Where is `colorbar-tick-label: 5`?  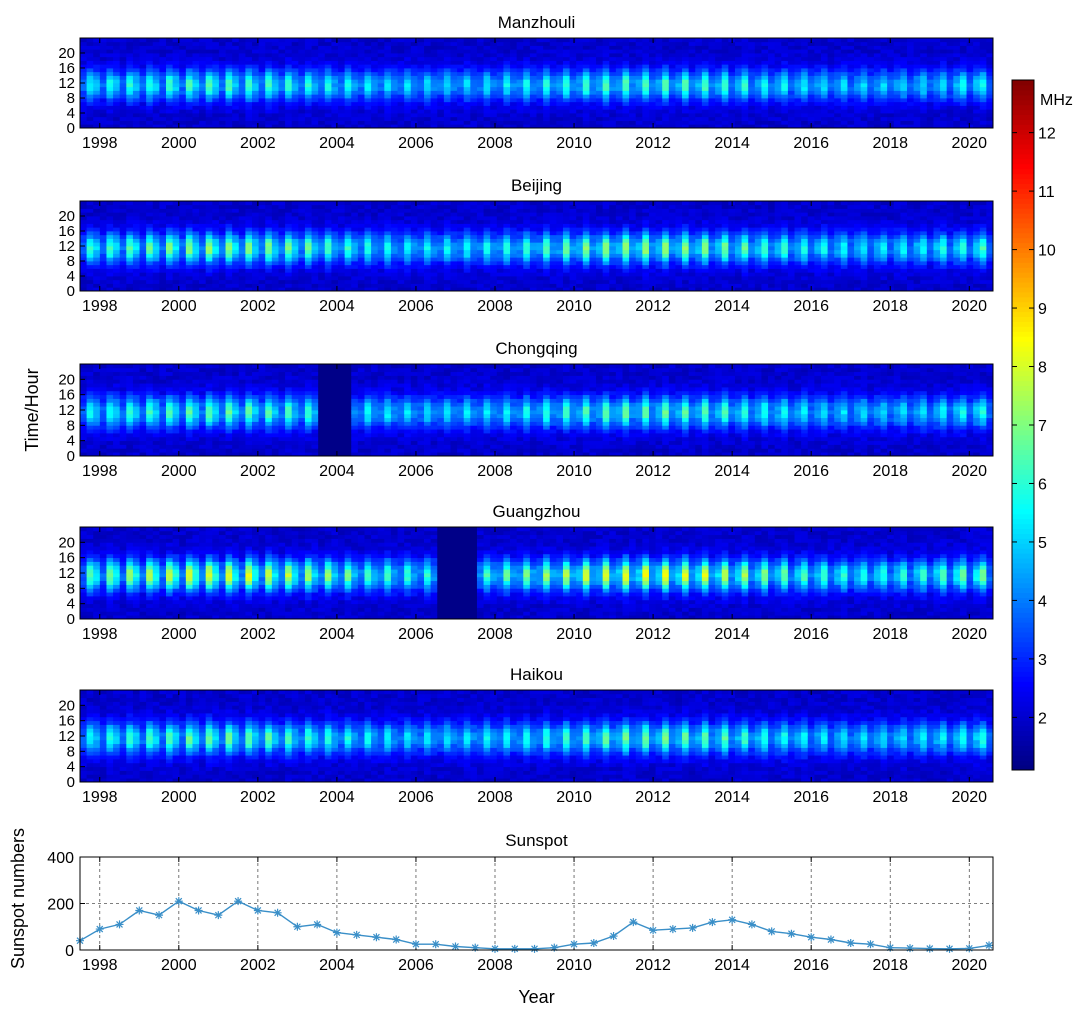 colorbar-tick-label: 5 is located at coordinates (1042, 543).